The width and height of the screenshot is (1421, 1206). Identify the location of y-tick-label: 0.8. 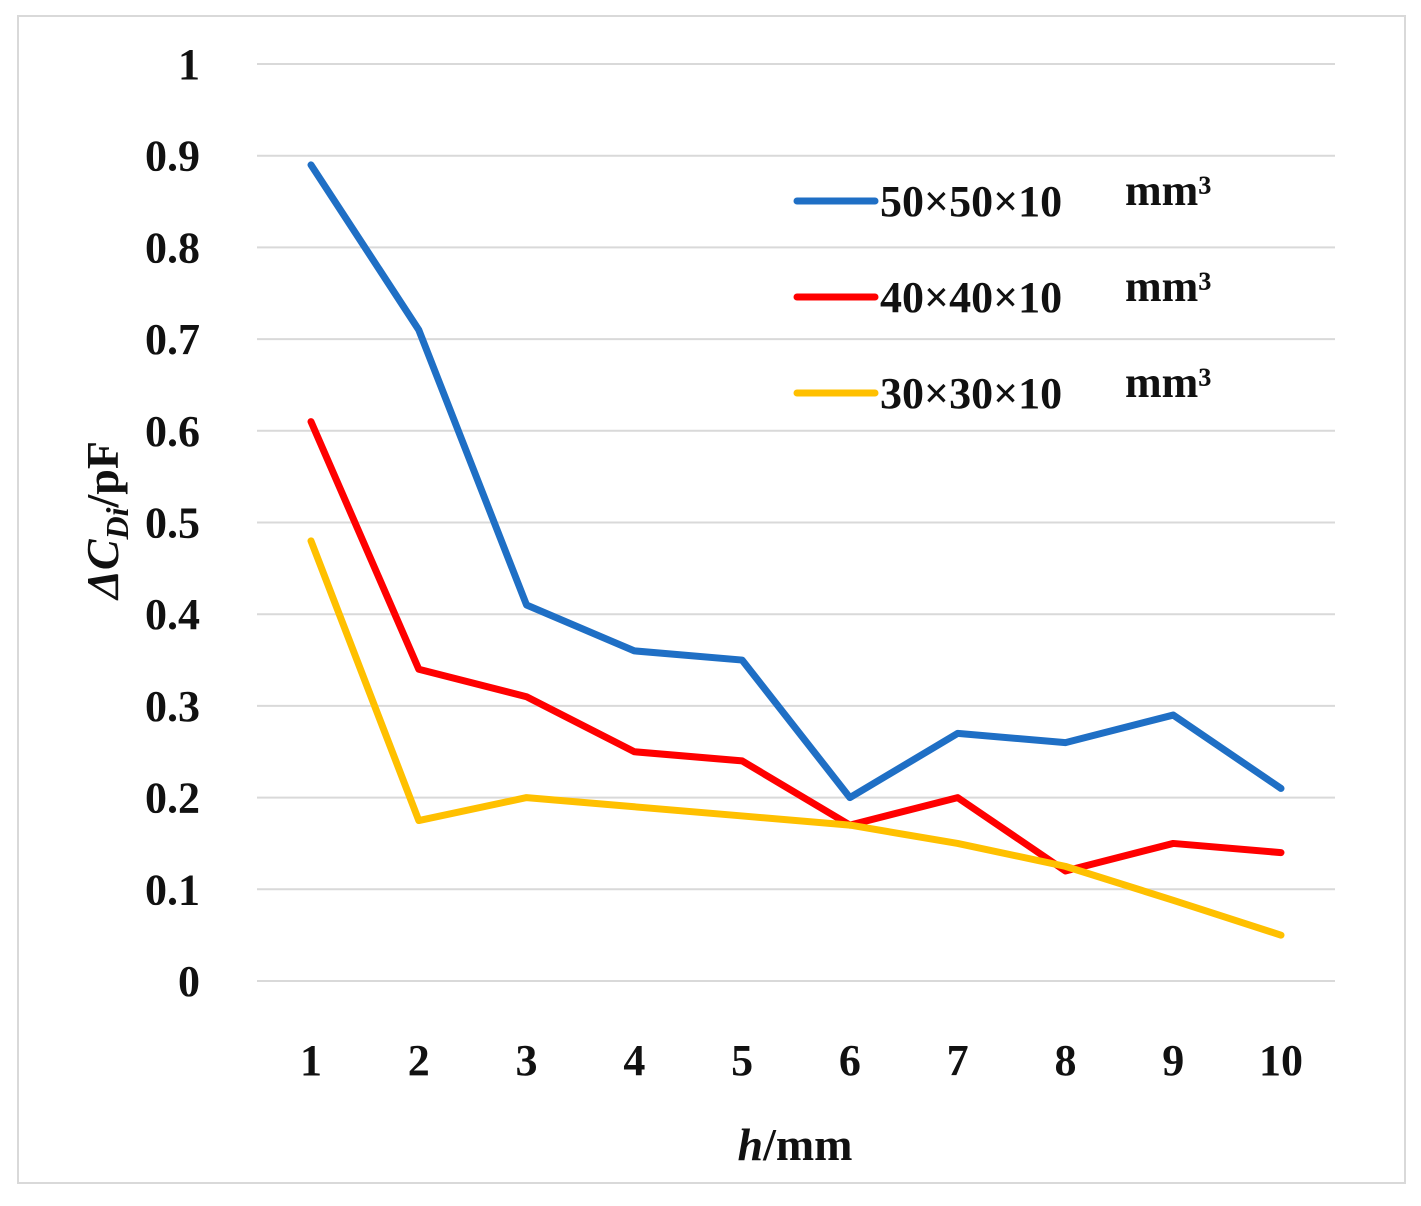
(172, 247).